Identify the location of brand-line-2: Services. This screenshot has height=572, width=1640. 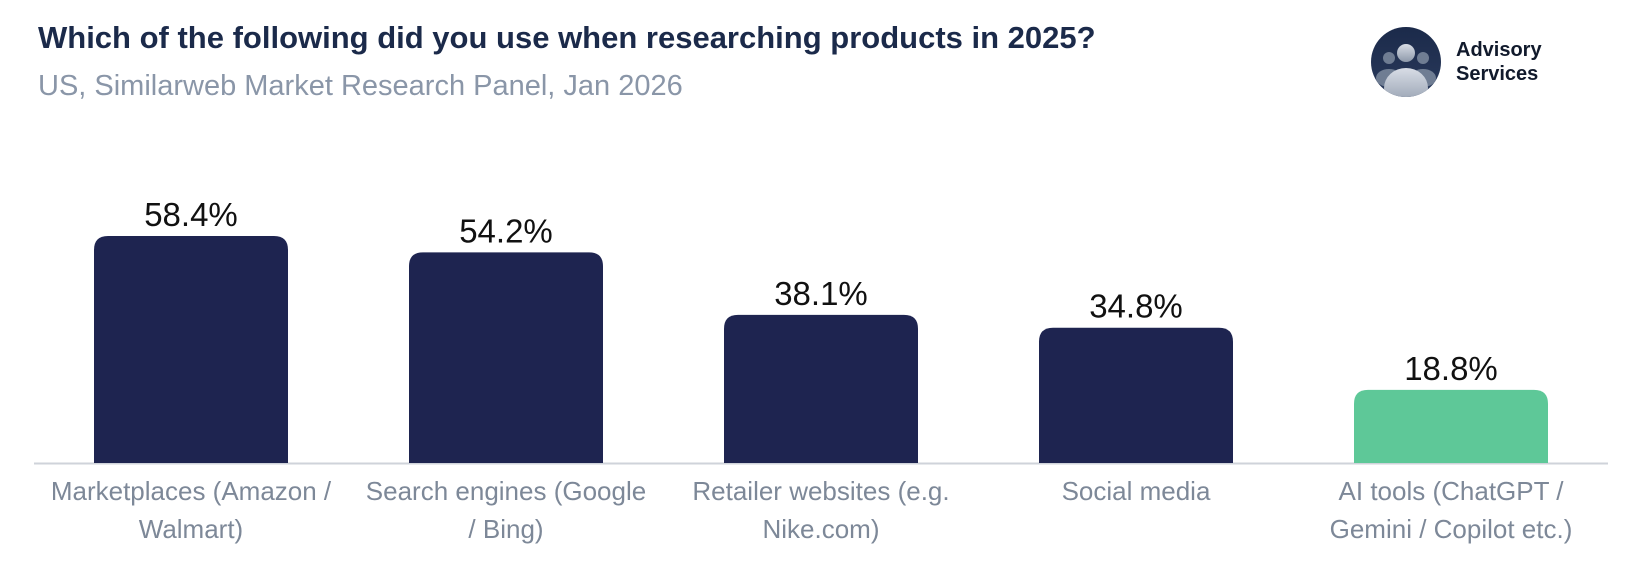
(1497, 74).